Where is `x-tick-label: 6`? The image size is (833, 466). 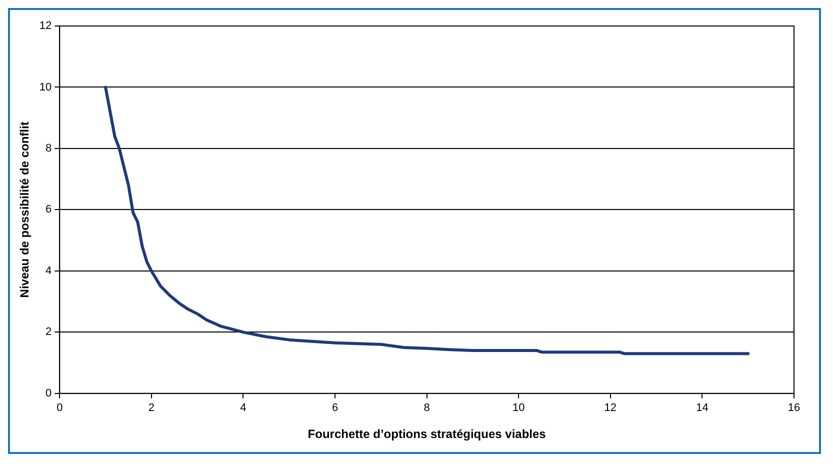
x-tick-label: 6 is located at coordinates (335, 408).